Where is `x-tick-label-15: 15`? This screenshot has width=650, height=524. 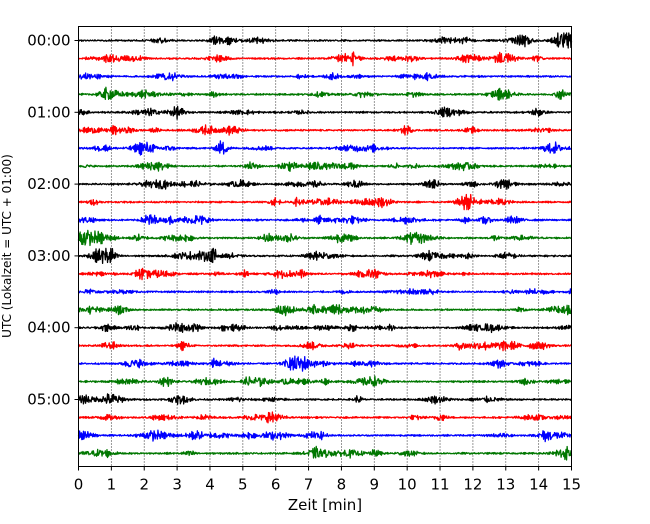
x-tick-label-15: 15 is located at coordinates (571, 485).